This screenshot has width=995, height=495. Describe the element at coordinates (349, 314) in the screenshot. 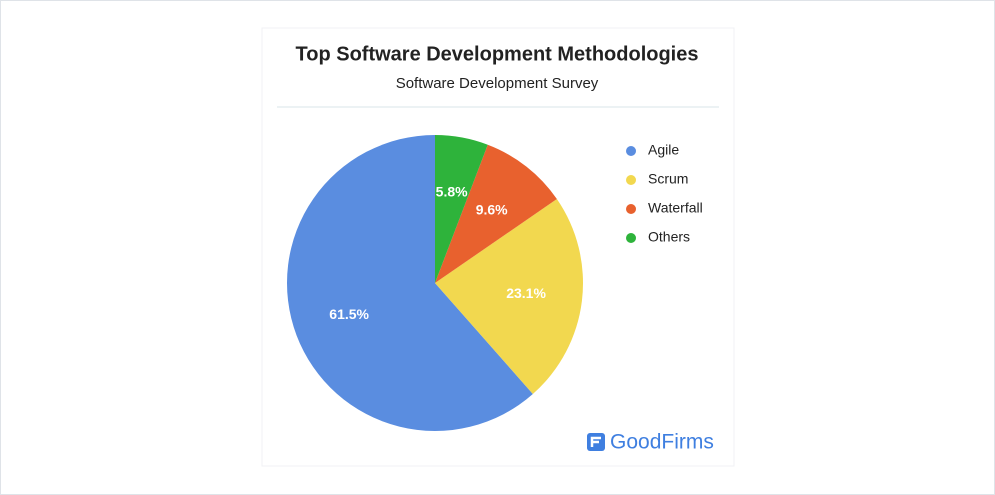

I see `data-label: 61.5%` at that location.